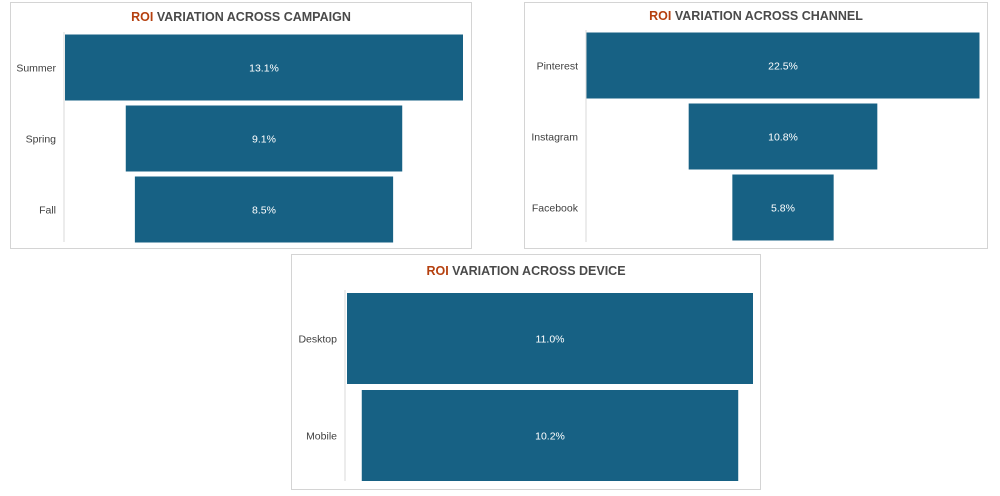 The height and width of the screenshot is (496, 1000). Describe the element at coordinates (47, 211) in the screenshot. I see `category-label: Fall` at that location.